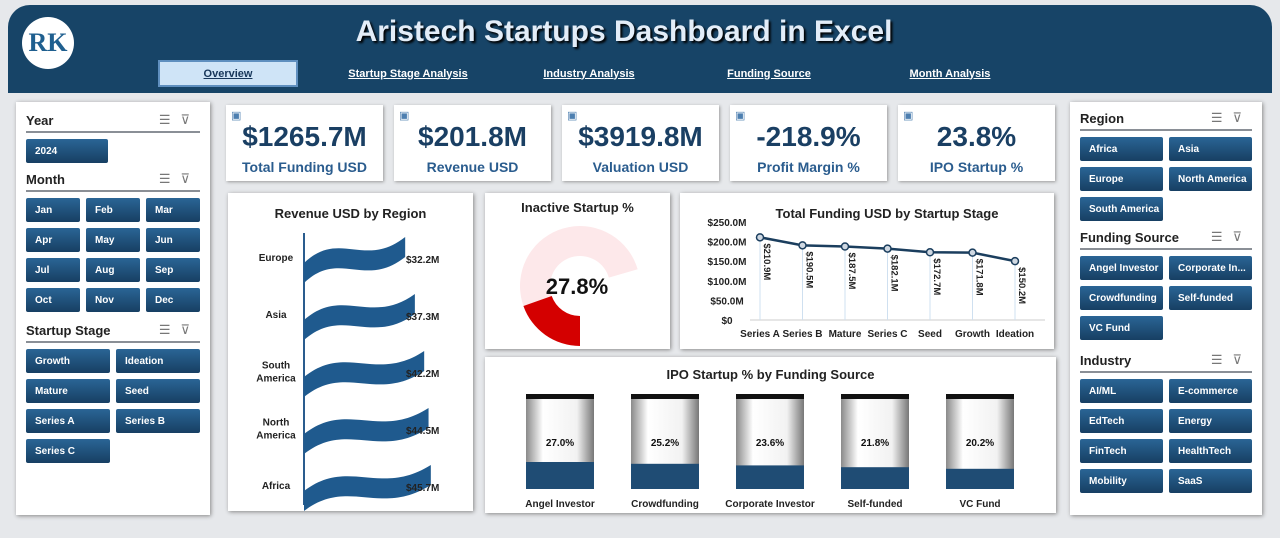  I want to click on kpi-value: $201.8M, so click(472, 136).